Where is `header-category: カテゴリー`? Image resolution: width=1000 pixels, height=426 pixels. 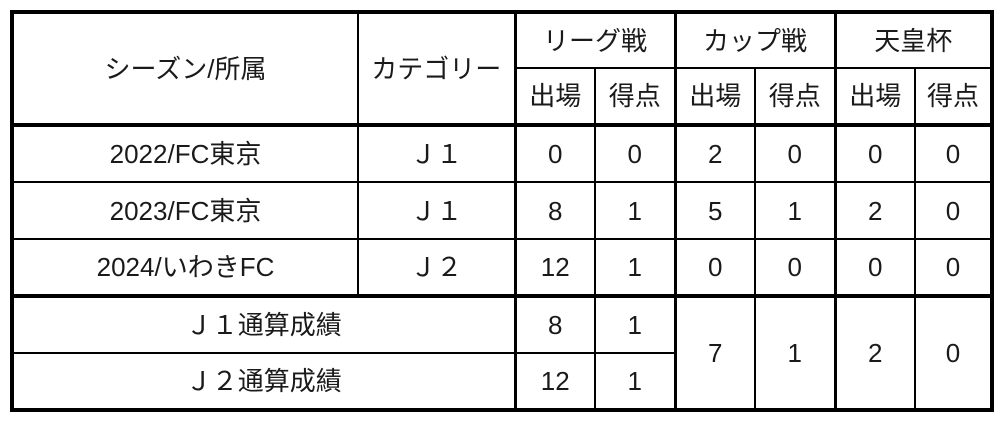 header-category: カテゴリー is located at coordinates (437, 69).